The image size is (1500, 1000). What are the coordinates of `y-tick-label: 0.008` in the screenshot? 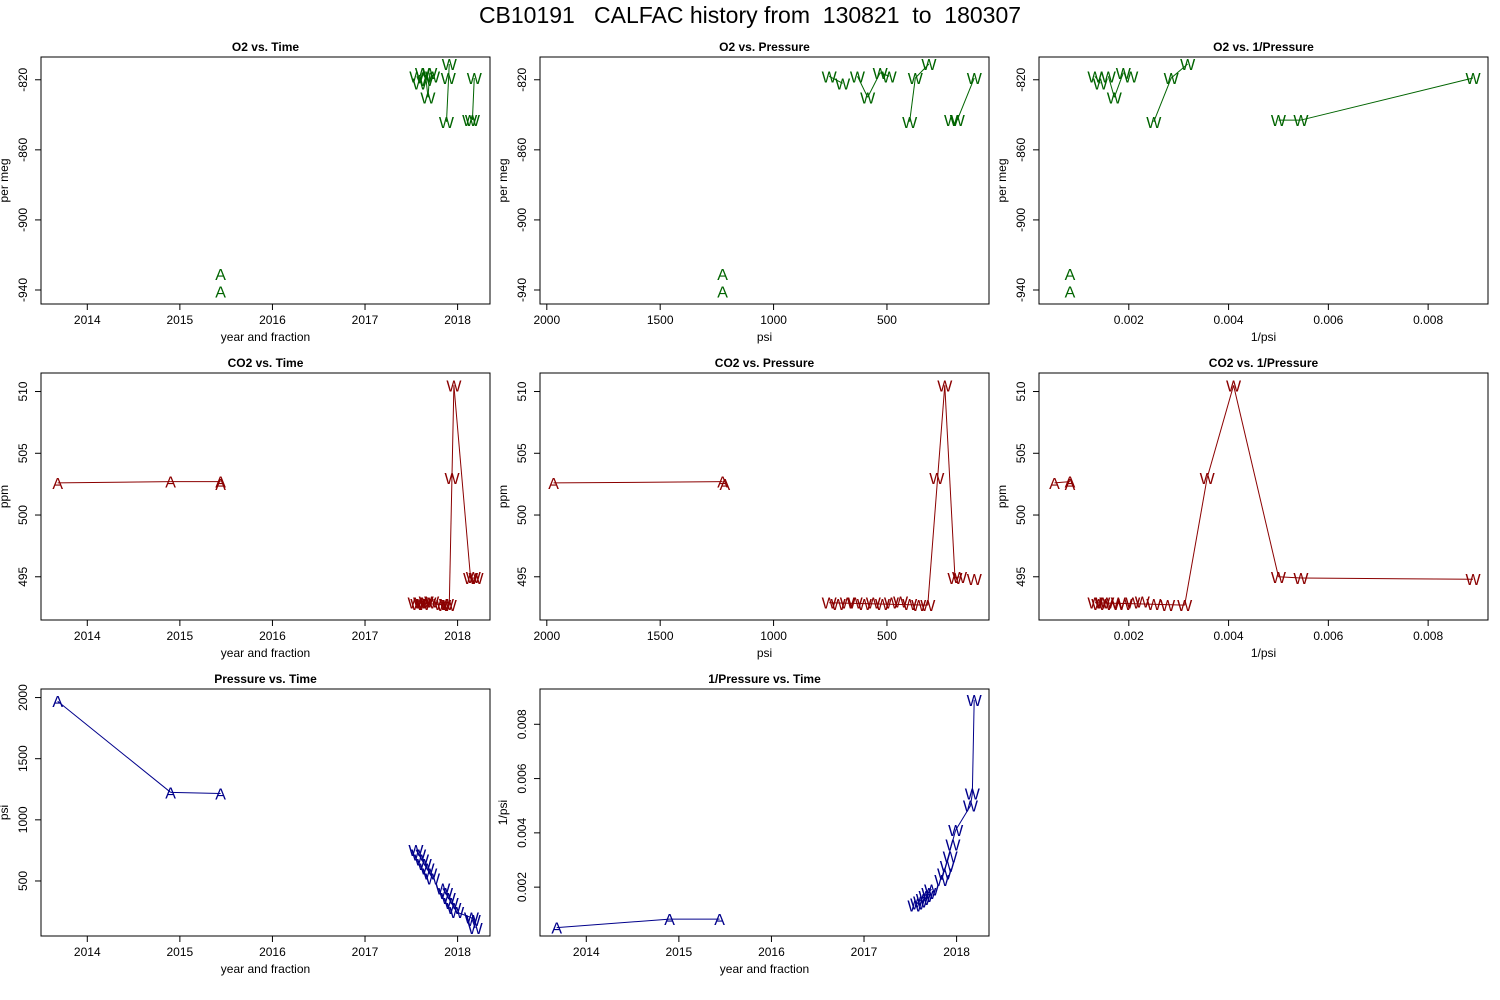 It's located at (522, 724).